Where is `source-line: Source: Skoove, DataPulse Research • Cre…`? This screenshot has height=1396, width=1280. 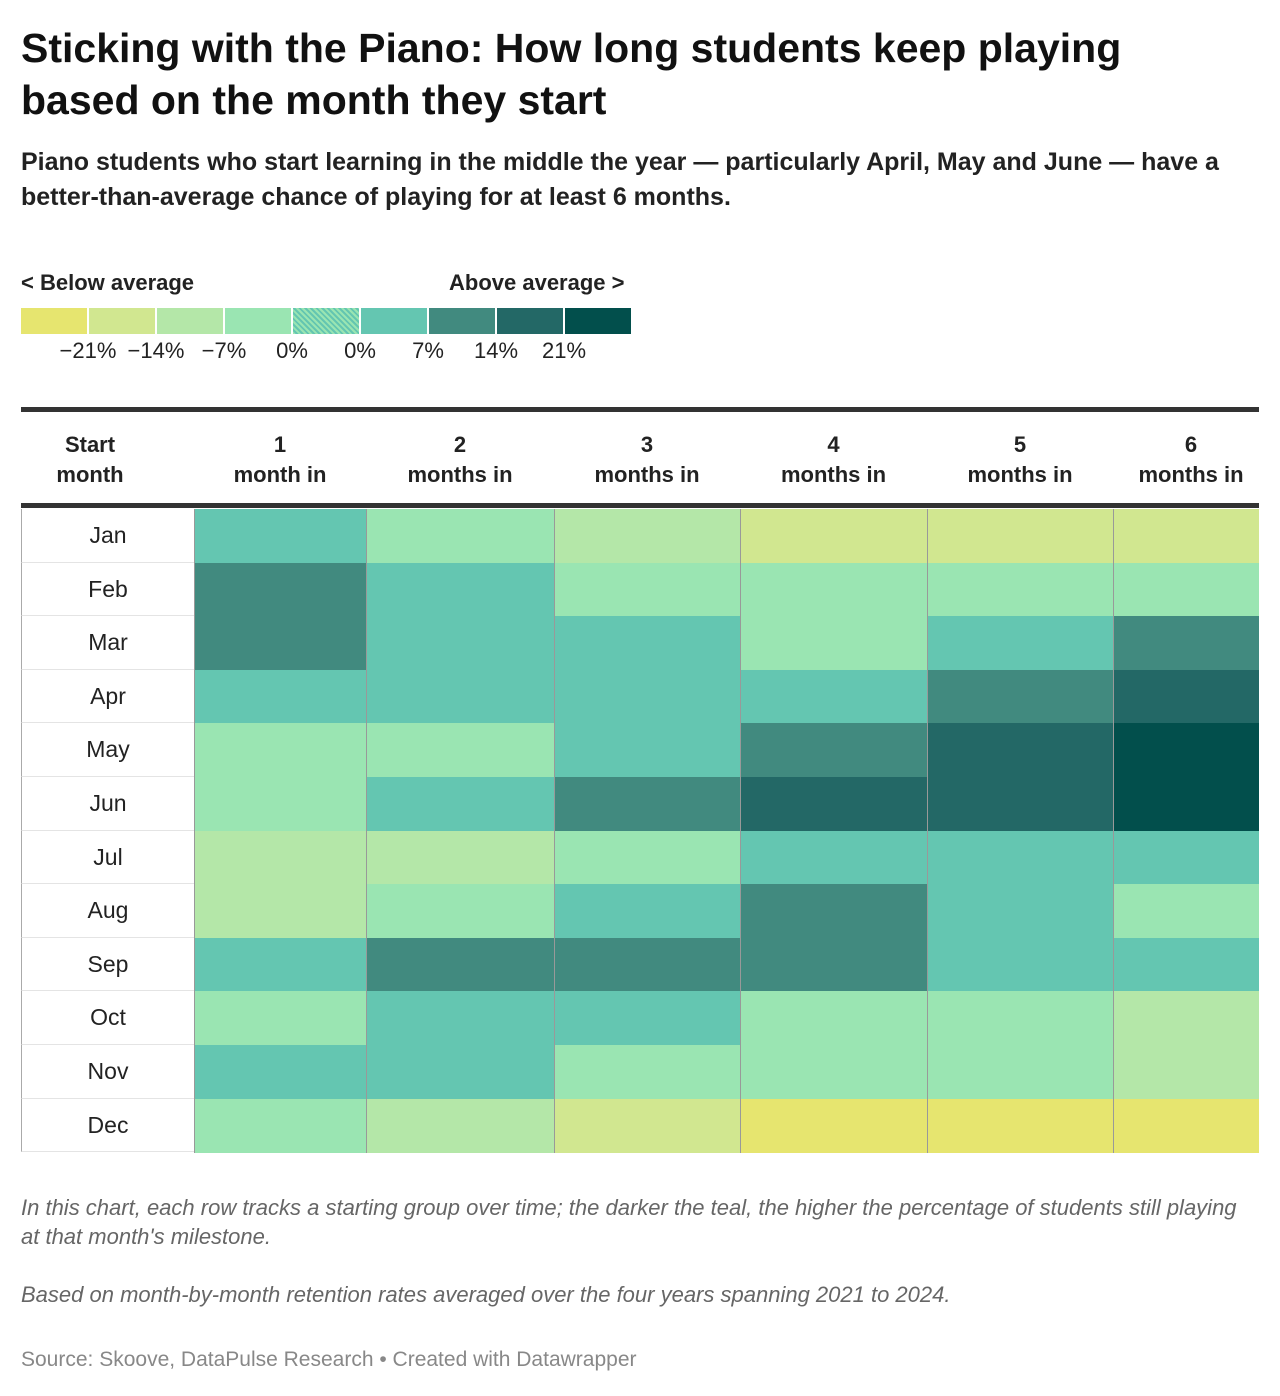
source-line: Source: Skoove, DataPulse Research • Cre… is located at coordinates (329, 1359).